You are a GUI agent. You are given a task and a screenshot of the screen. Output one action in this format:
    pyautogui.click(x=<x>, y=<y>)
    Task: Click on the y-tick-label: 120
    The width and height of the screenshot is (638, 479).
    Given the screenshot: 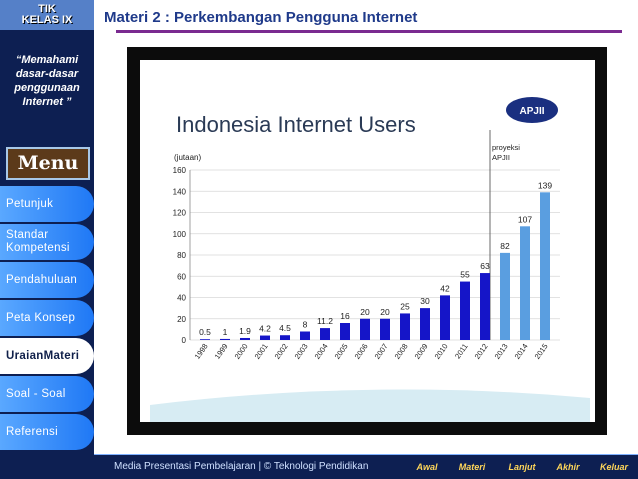 What is the action you would take?
    pyautogui.click(x=180, y=213)
    